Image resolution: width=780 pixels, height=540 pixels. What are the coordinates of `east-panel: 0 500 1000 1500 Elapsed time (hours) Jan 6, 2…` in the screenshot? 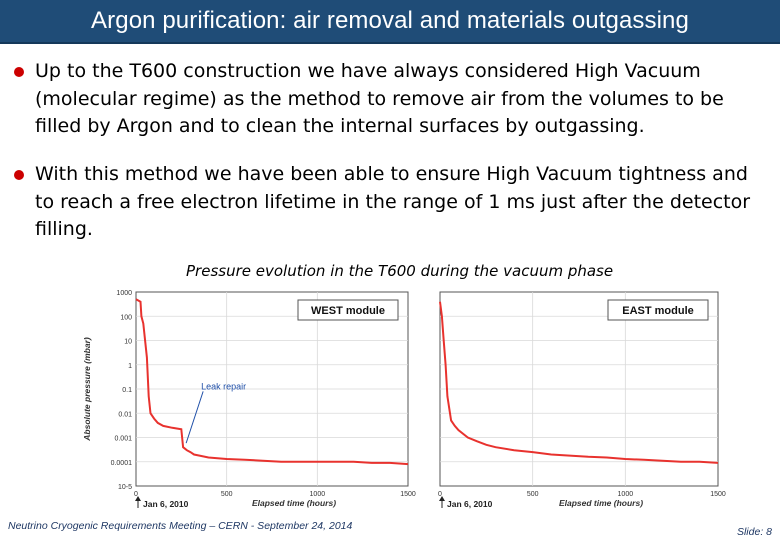 It's located at (582, 400).